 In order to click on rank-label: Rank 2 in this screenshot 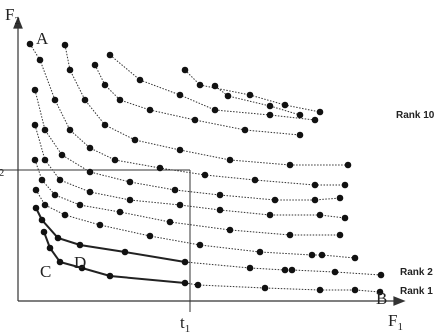, I will do `click(416, 272)`.